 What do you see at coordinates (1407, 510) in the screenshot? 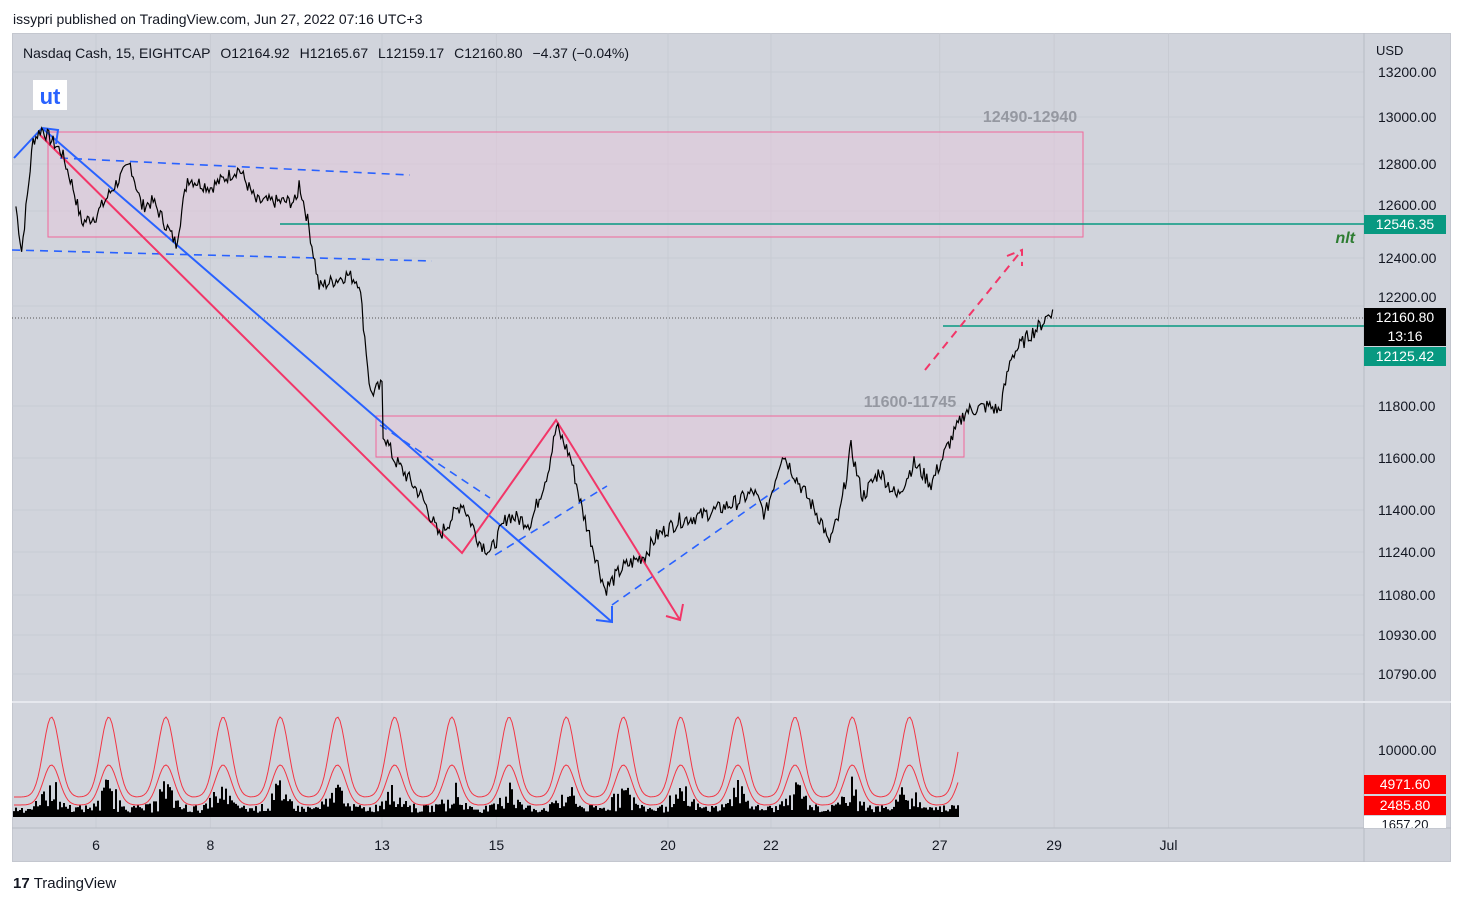
I see `price-tick: 11400.00` at bounding box center [1407, 510].